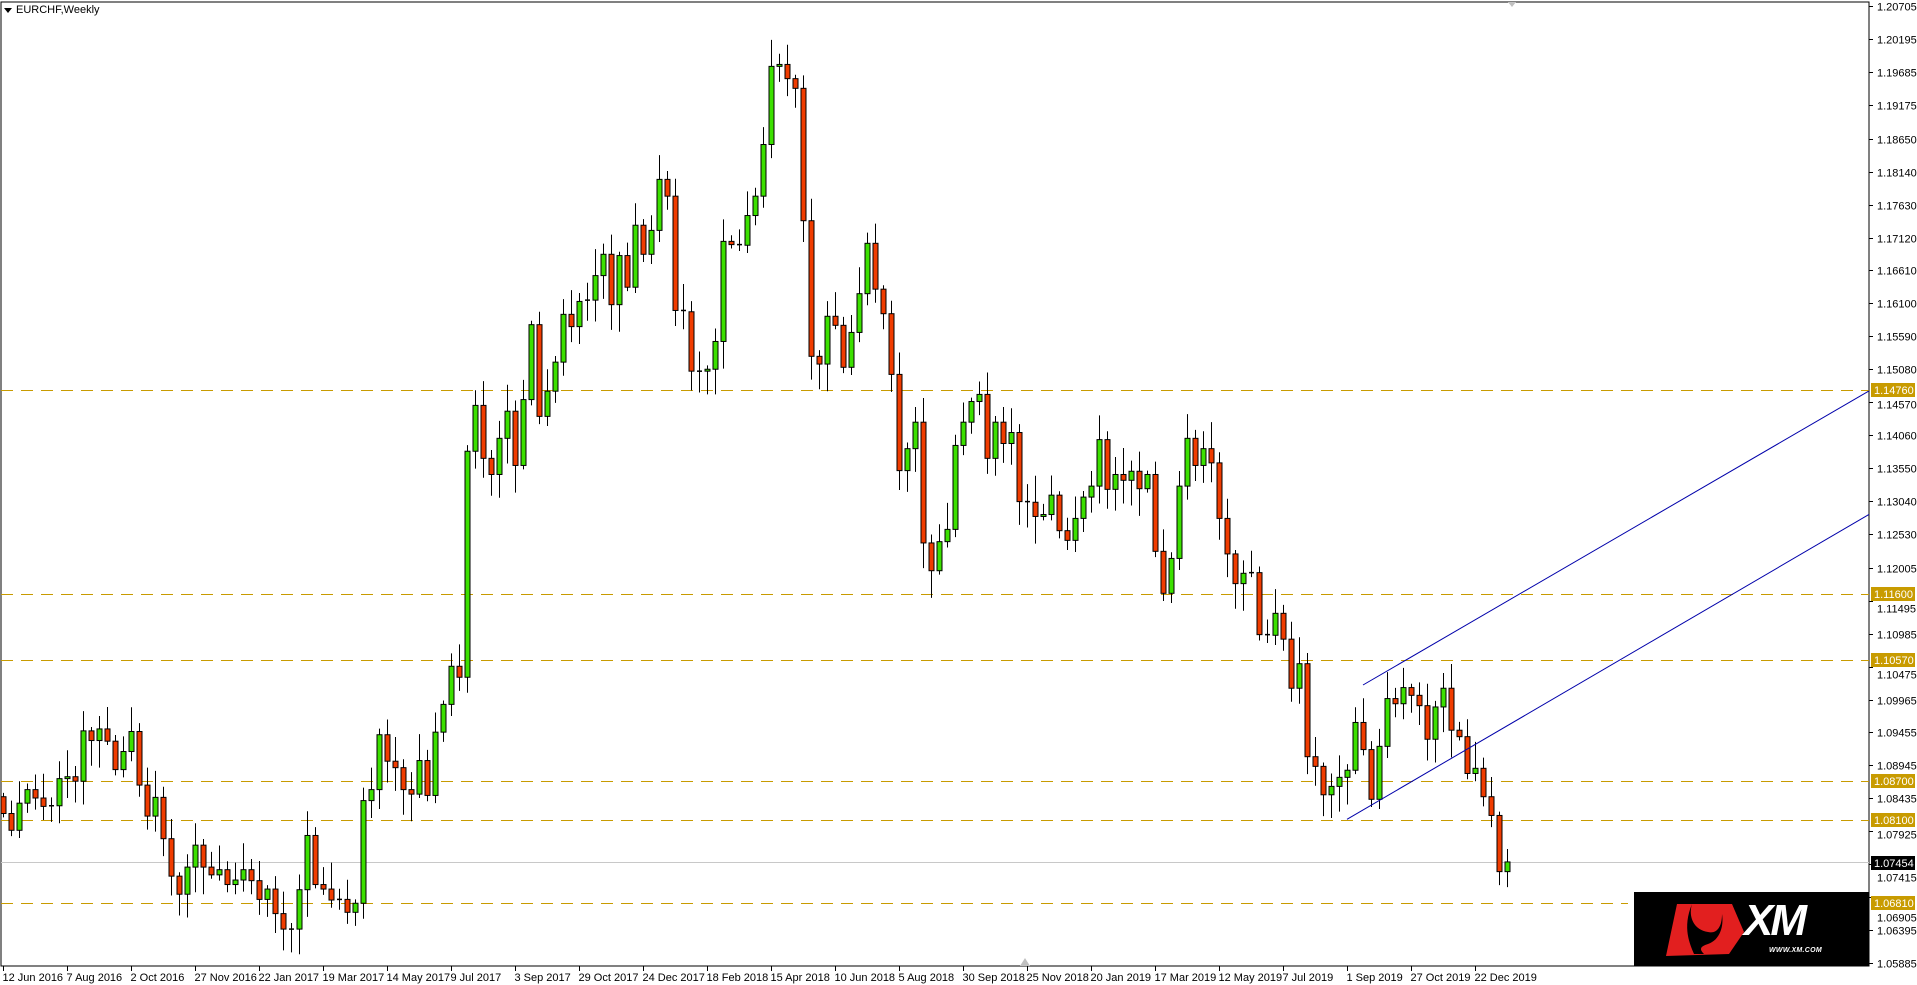 Image resolution: width=1917 pixels, height=985 pixels. What do you see at coordinates (52, 10) in the screenshot?
I see `chart-title: EURCHF,Weekly` at bounding box center [52, 10].